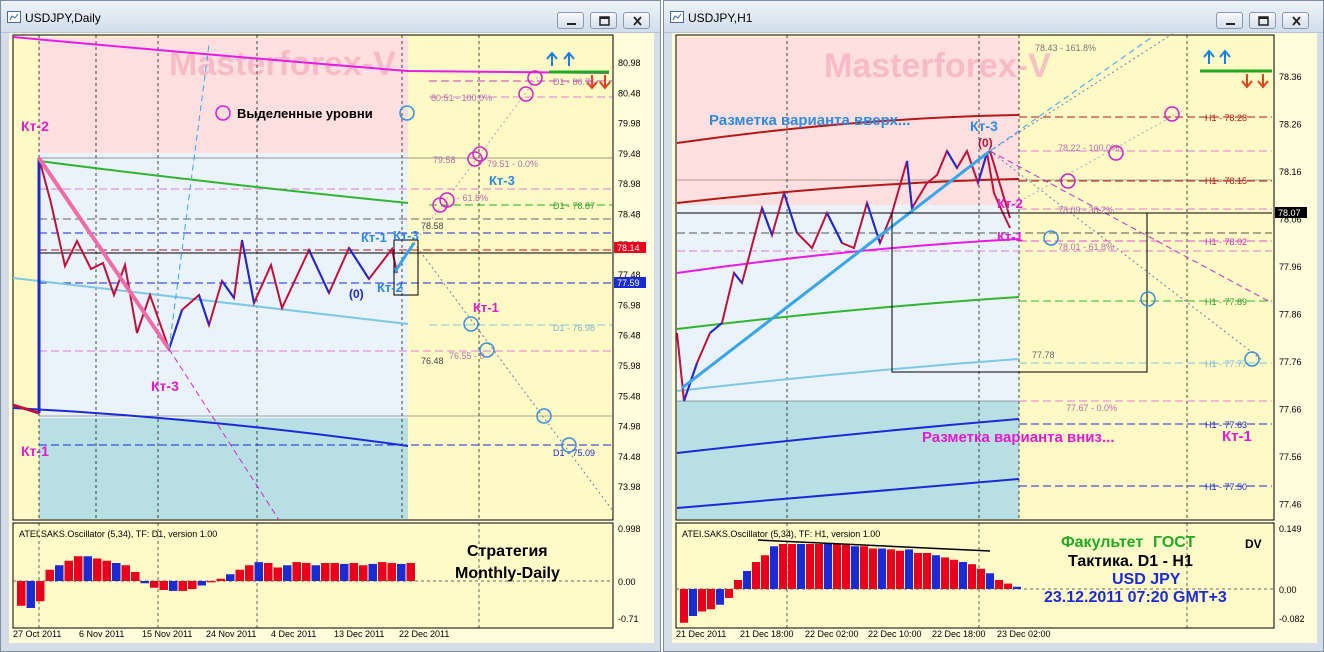 The width and height of the screenshot is (1324, 652). I want to click on level-fib-618: - 61.8%, so click(472, 198).